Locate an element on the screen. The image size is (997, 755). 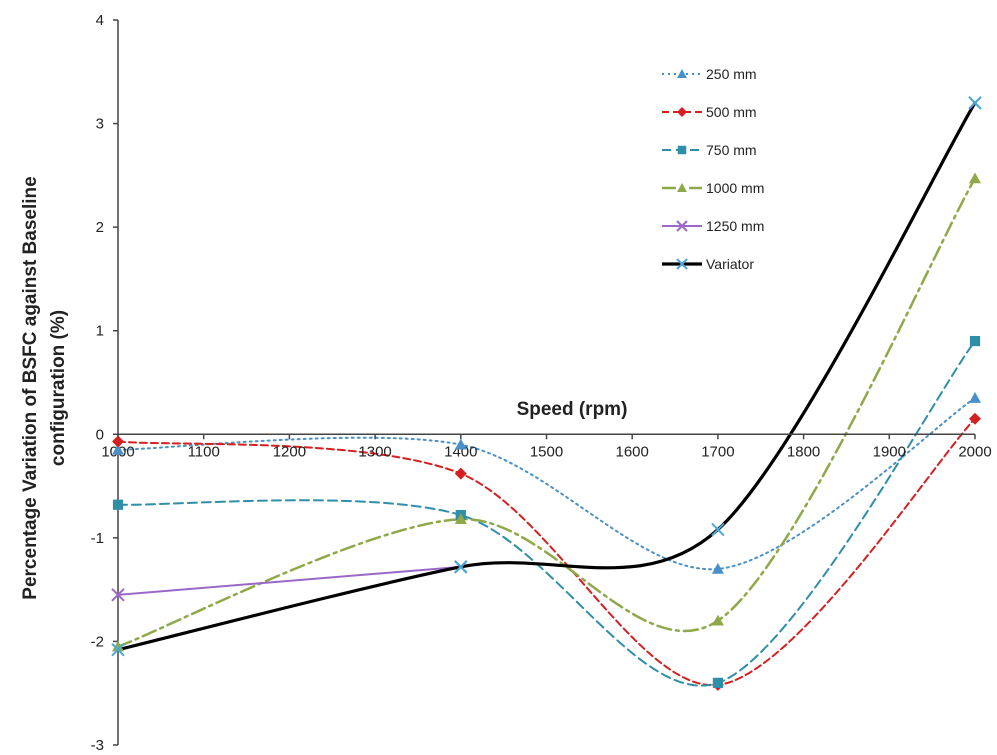
y-tick-label: 0 is located at coordinates (100, 434).